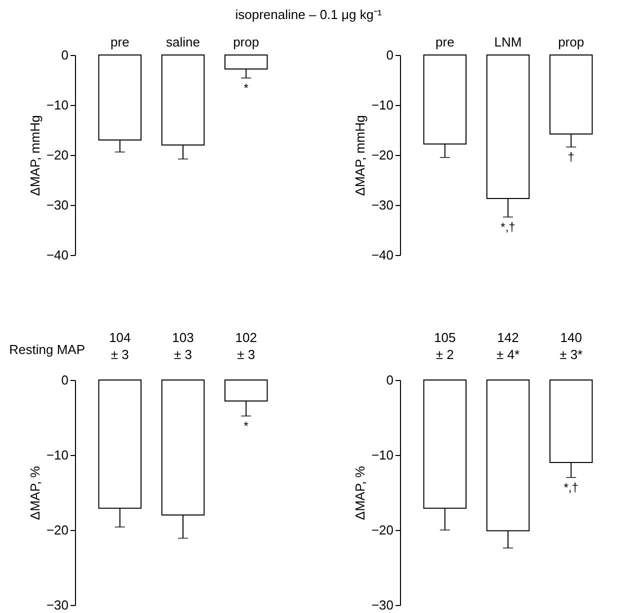  I want to click on text: 140 ± 3*, so click(571, 346).